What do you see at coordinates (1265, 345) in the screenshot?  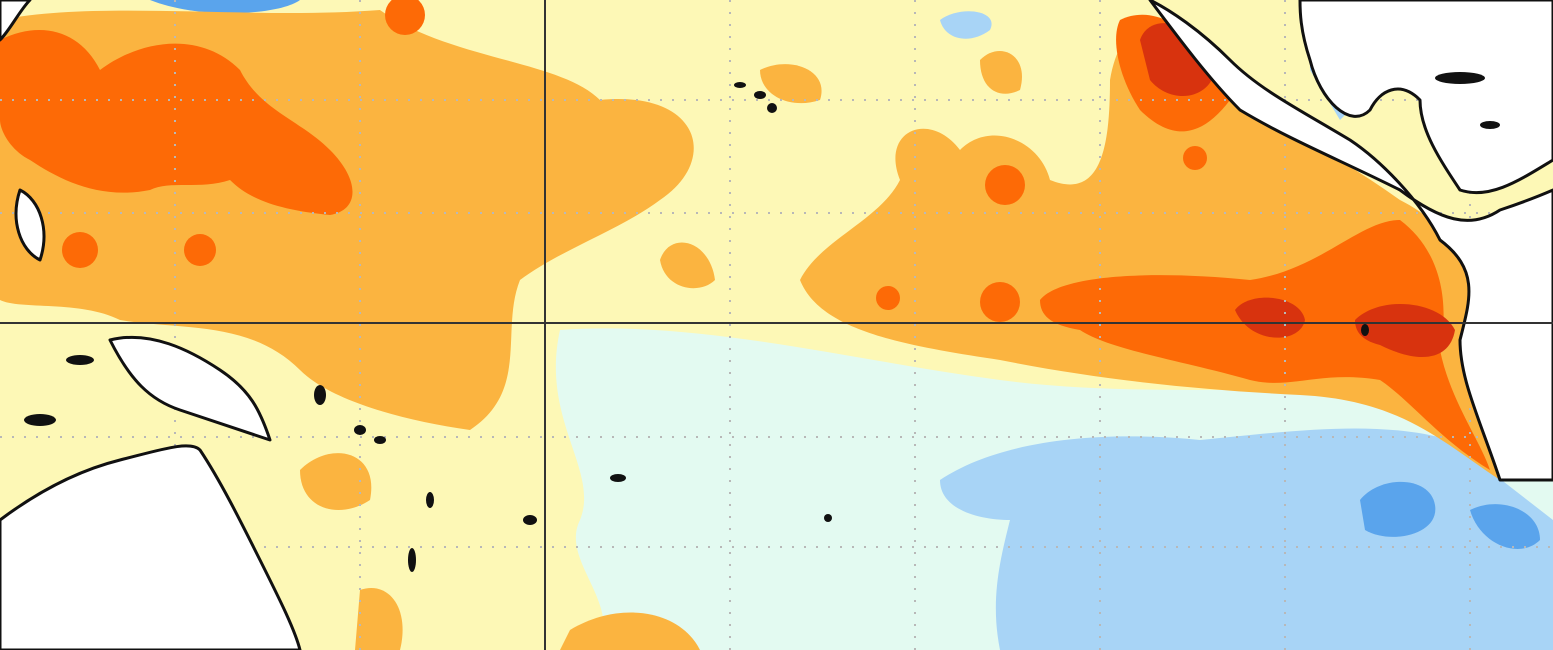 I see `dark-orange-east` at bounding box center [1265, 345].